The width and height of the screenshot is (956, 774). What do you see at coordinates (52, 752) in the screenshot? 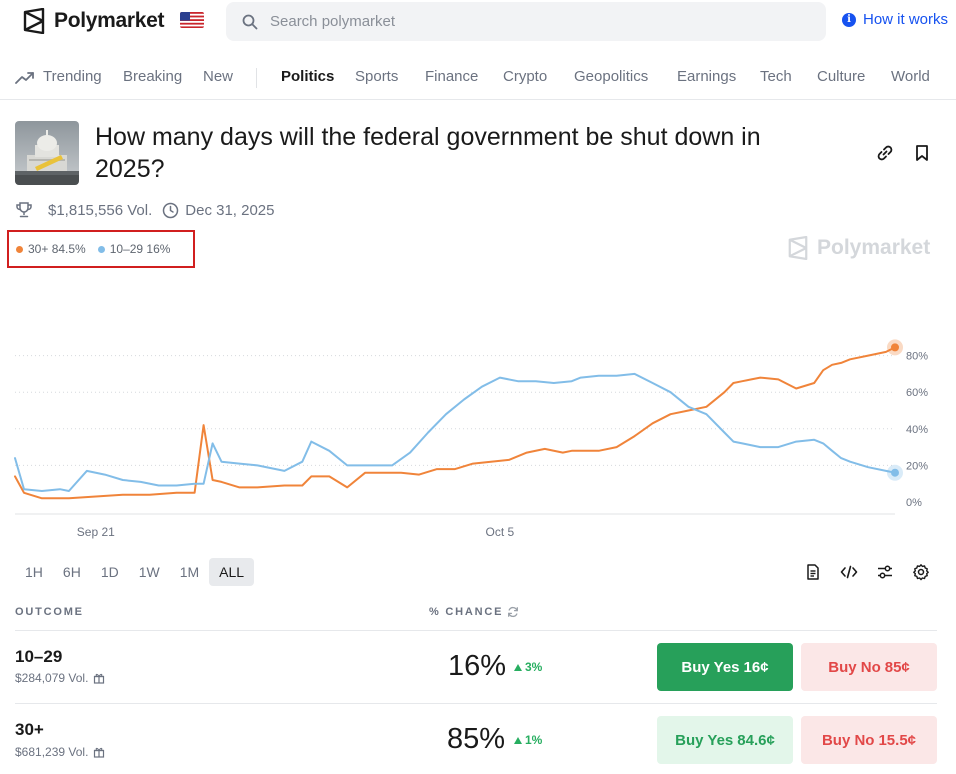
I see `outcome-volume-value: $681,239 Vol.` at bounding box center [52, 752].